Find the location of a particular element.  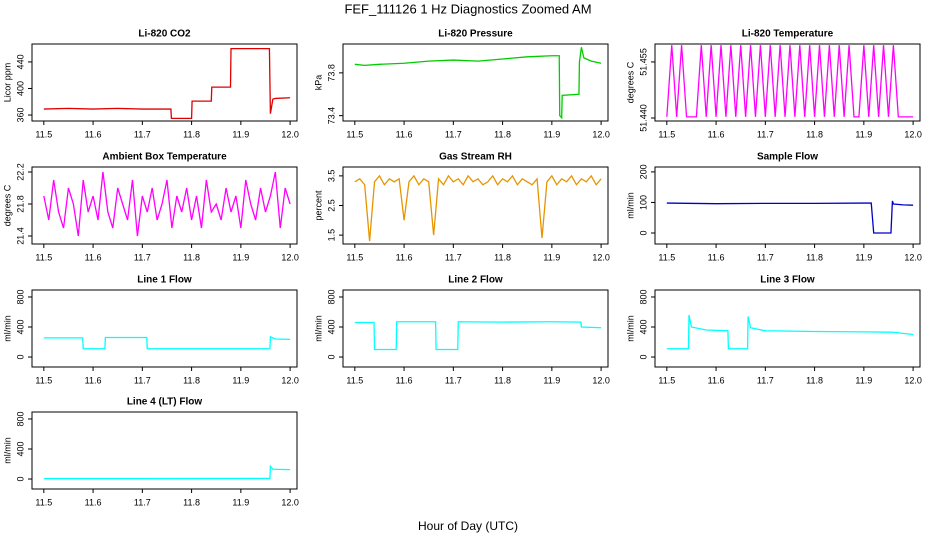

panel-title: Li-820 Pressure is located at coordinates (475, 34).